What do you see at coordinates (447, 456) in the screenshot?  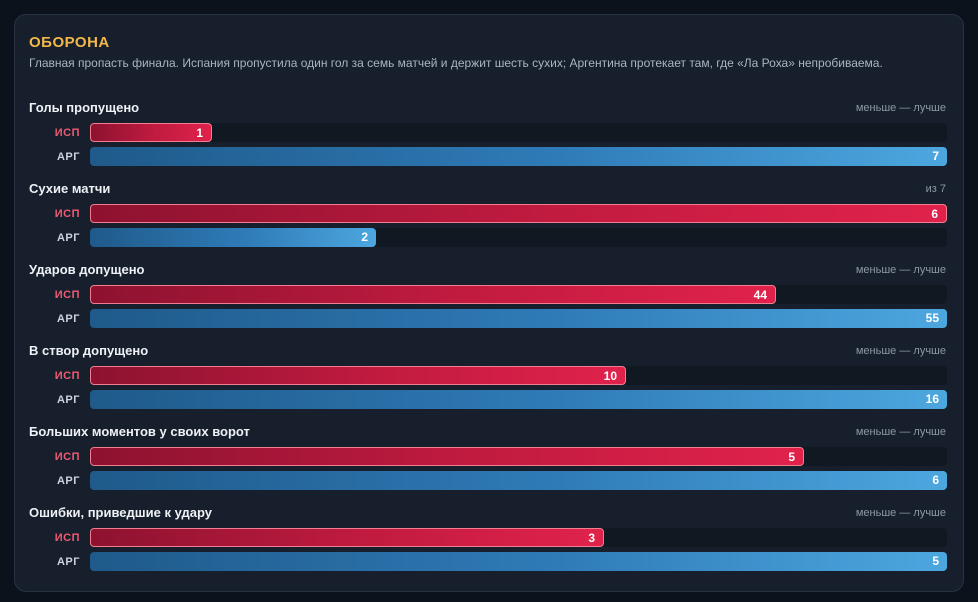 I see `bar-esp: 5` at bounding box center [447, 456].